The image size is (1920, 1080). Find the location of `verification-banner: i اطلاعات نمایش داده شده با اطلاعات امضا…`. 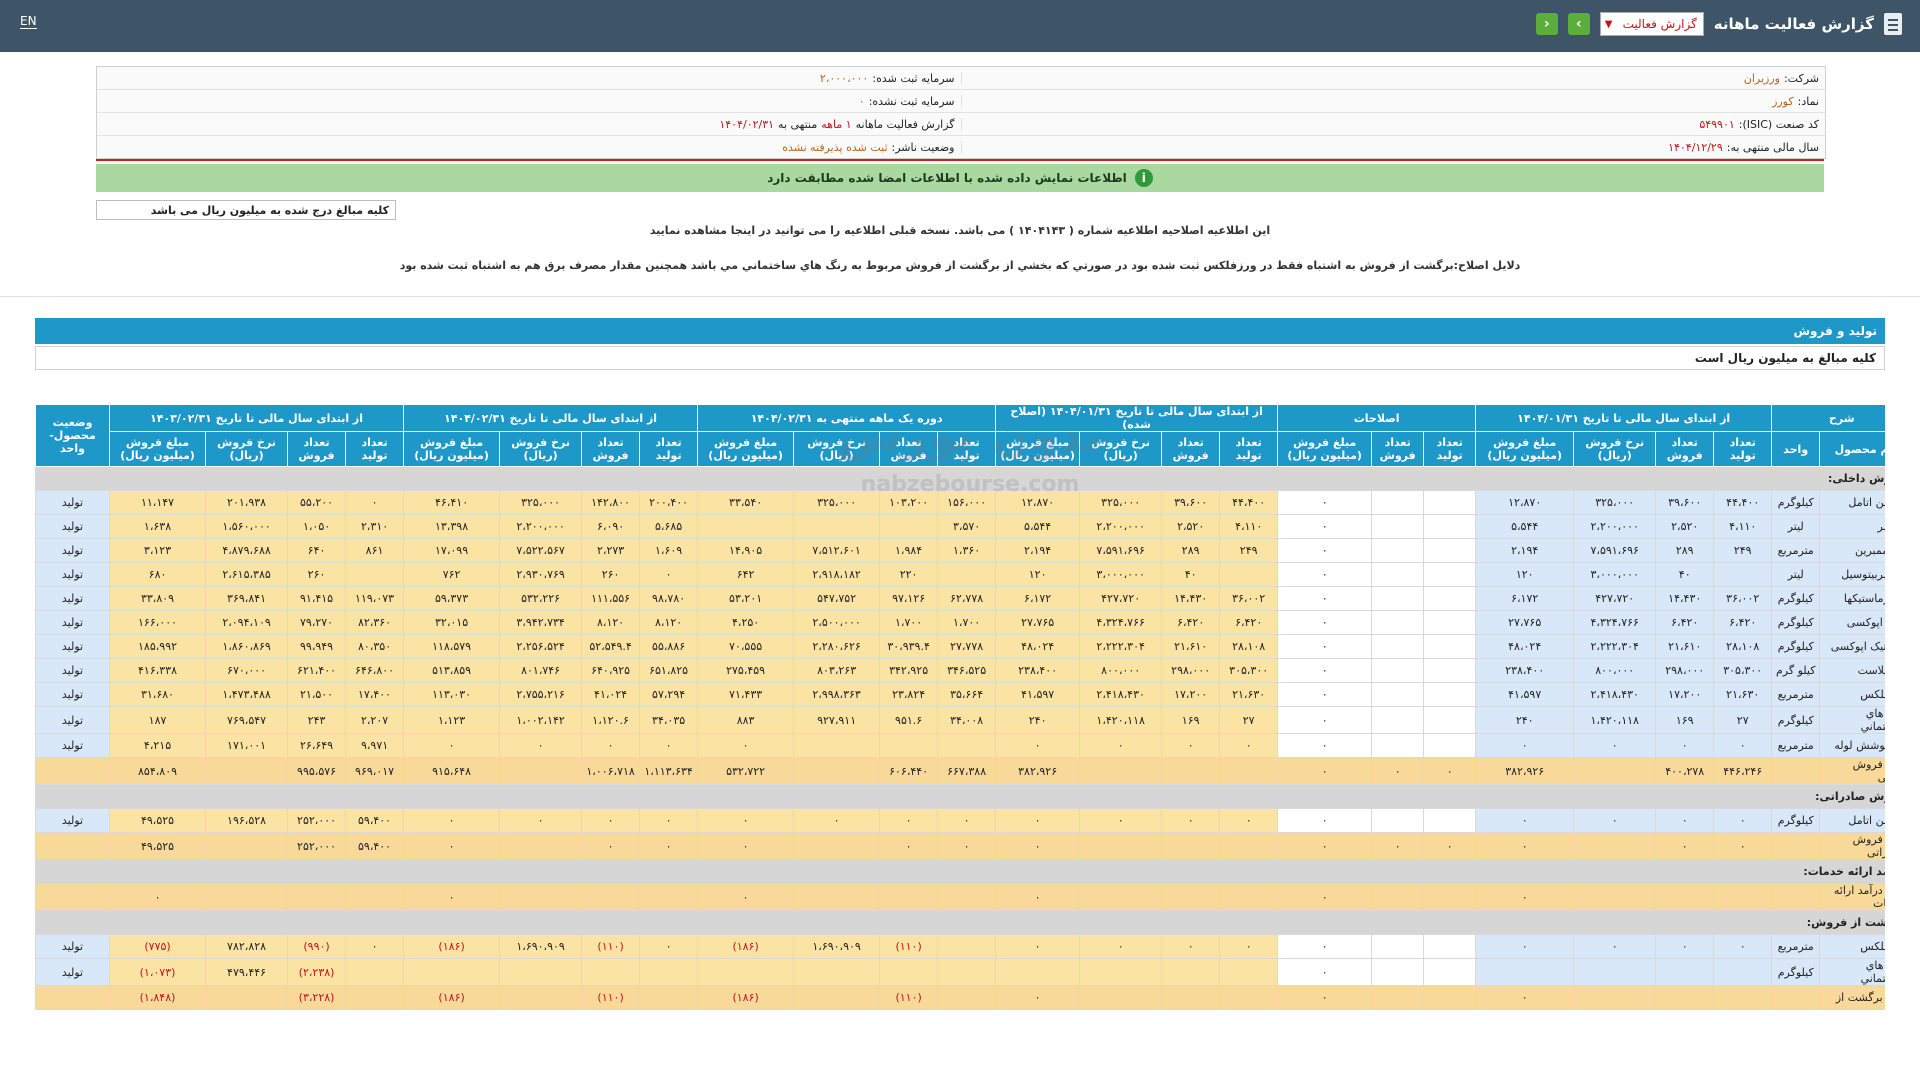

verification-banner: i اطلاعات نمایش داده شده با اطلاعات امضا… is located at coordinates (960, 178).